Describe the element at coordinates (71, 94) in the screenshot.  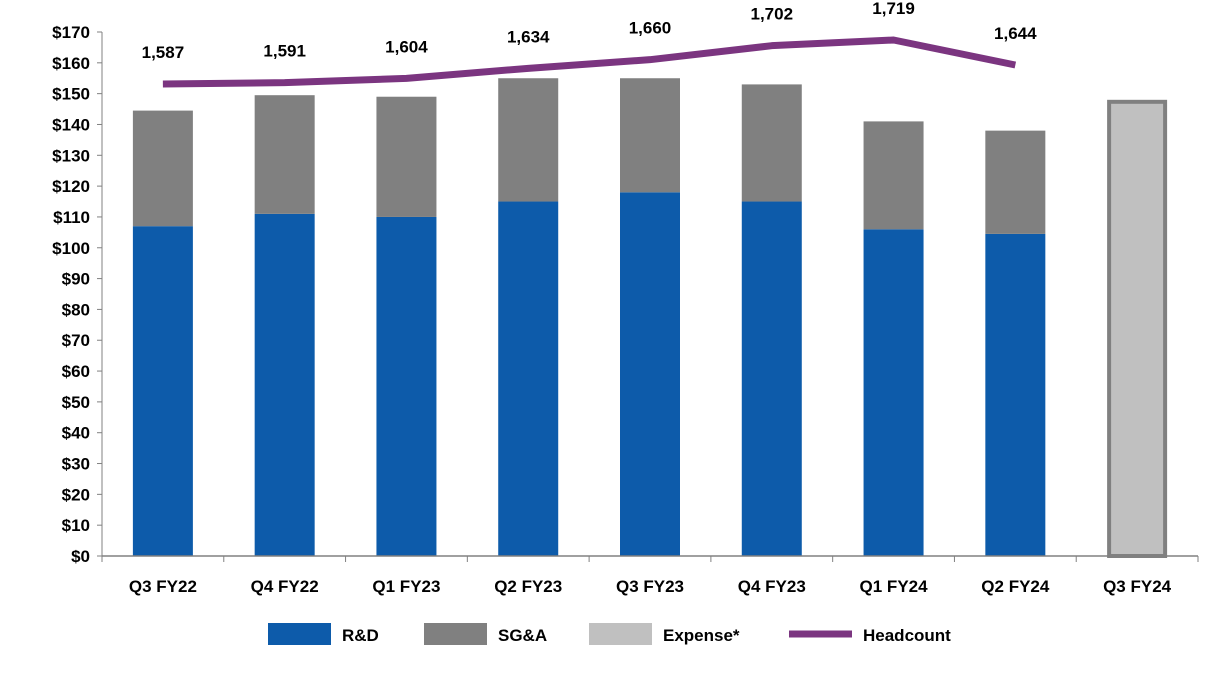
I see `y-tick-label: $150` at that location.